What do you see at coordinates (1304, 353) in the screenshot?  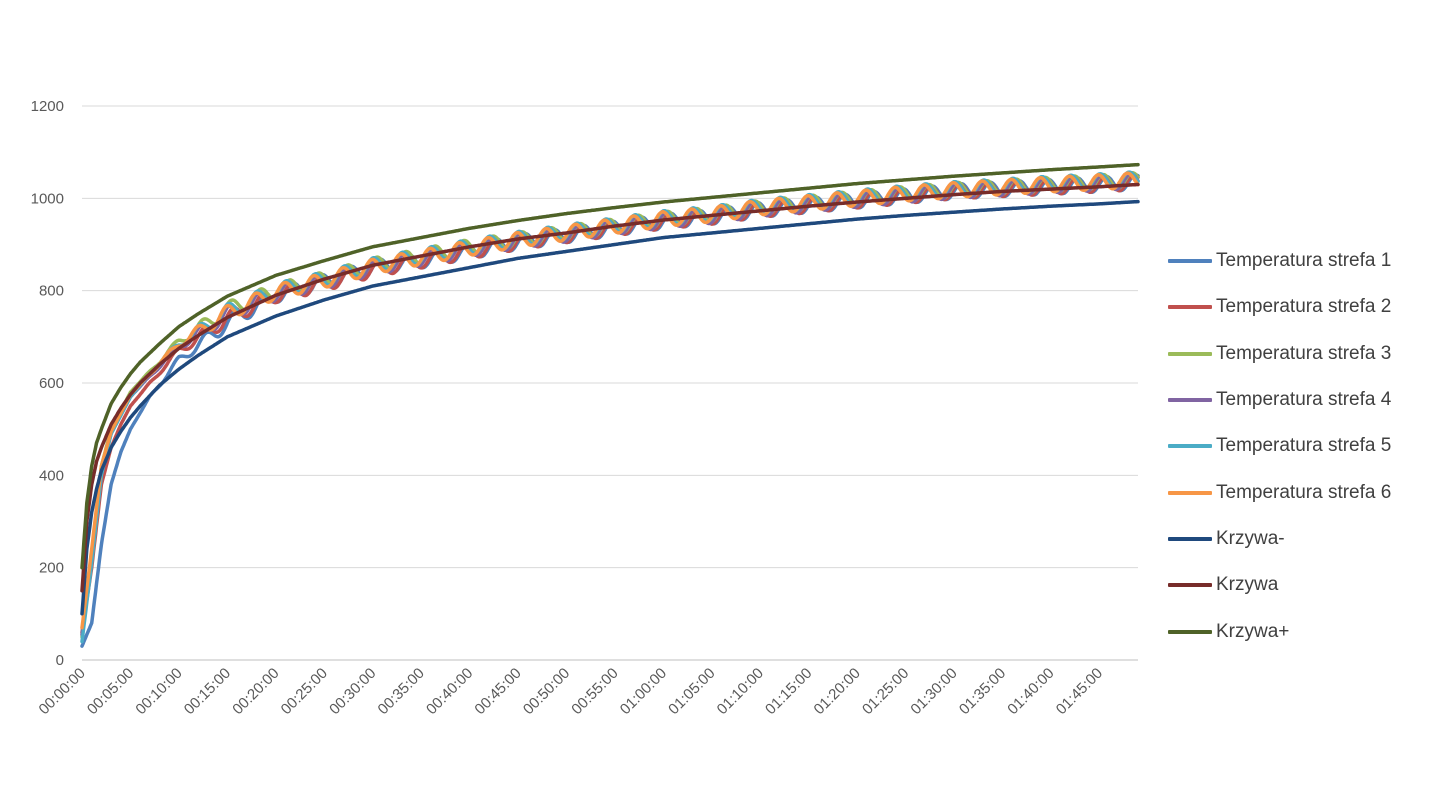 I see `legend-label: Temperatura strefa 3` at bounding box center [1304, 353].